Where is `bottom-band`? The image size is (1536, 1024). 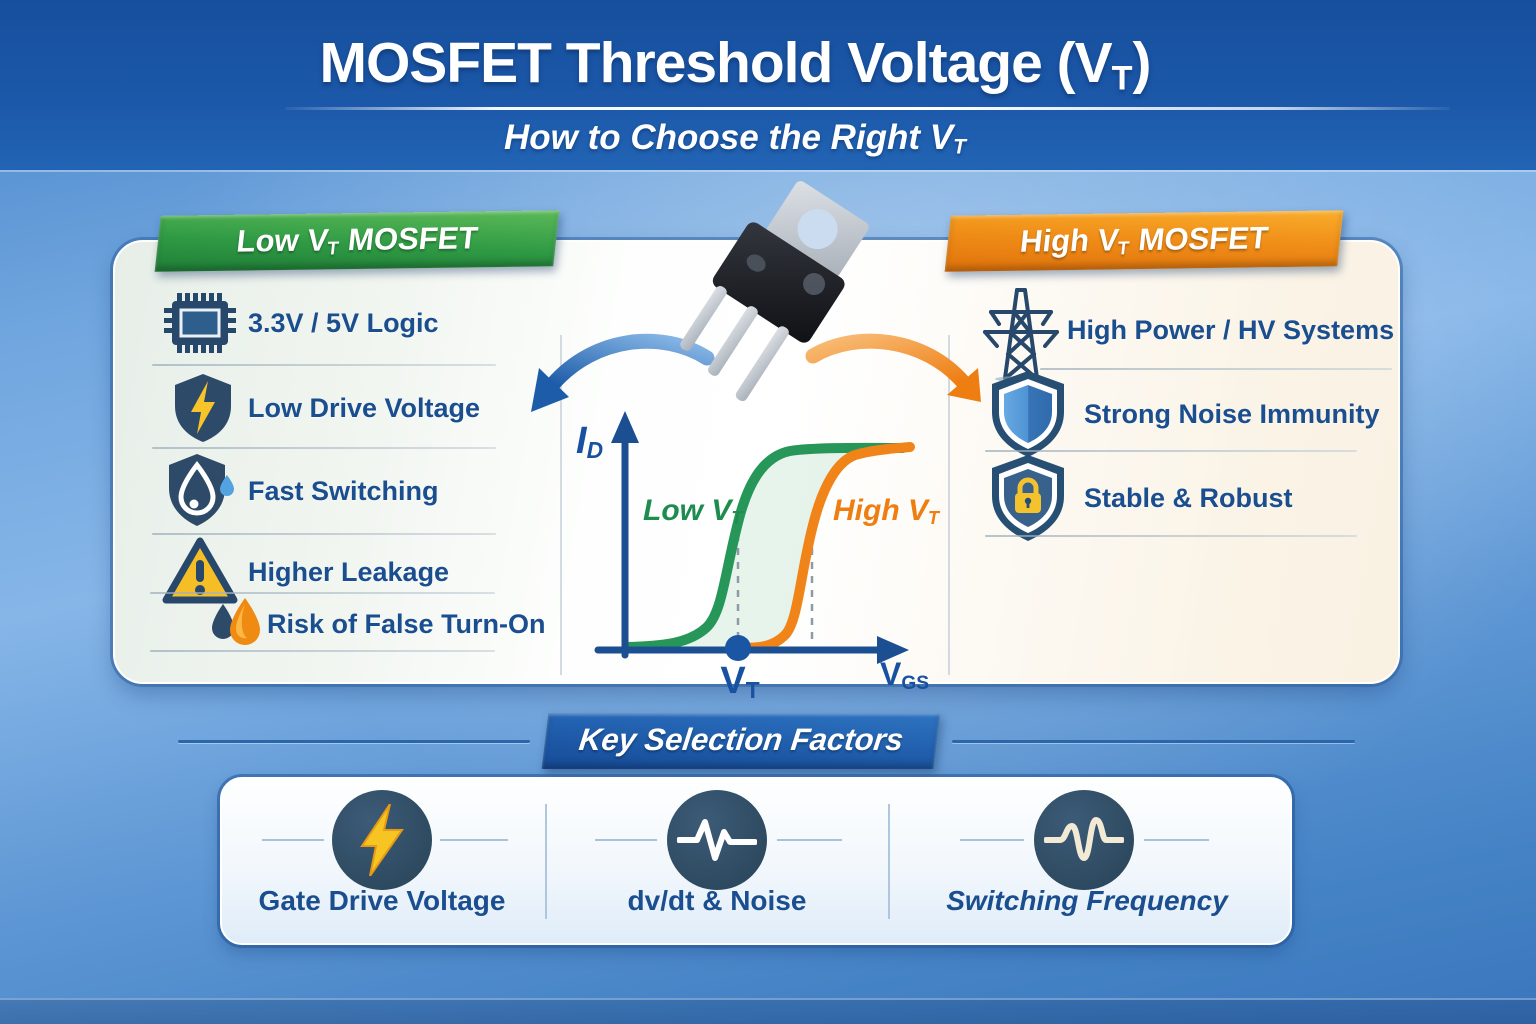
bottom-band is located at coordinates (768, 1011).